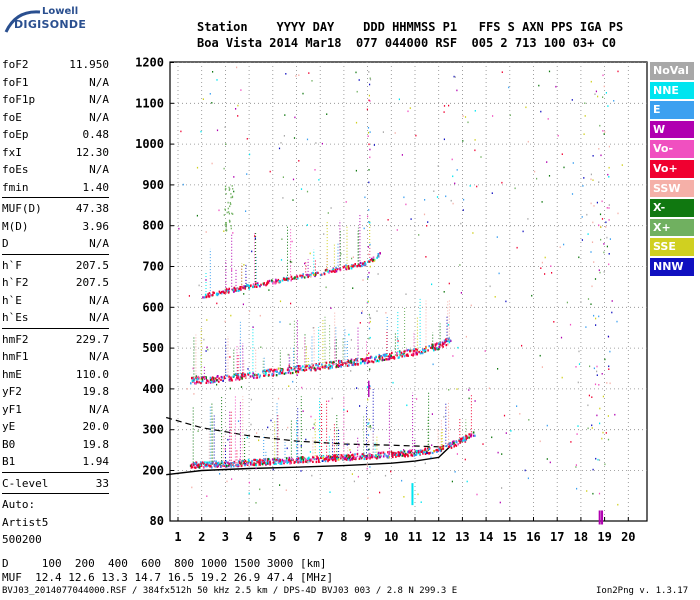 The image size is (700, 600). What do you see at coordinates (15, 64) in the screenshot?
I see `param-name: foF2` at bounding box center [15, 64].